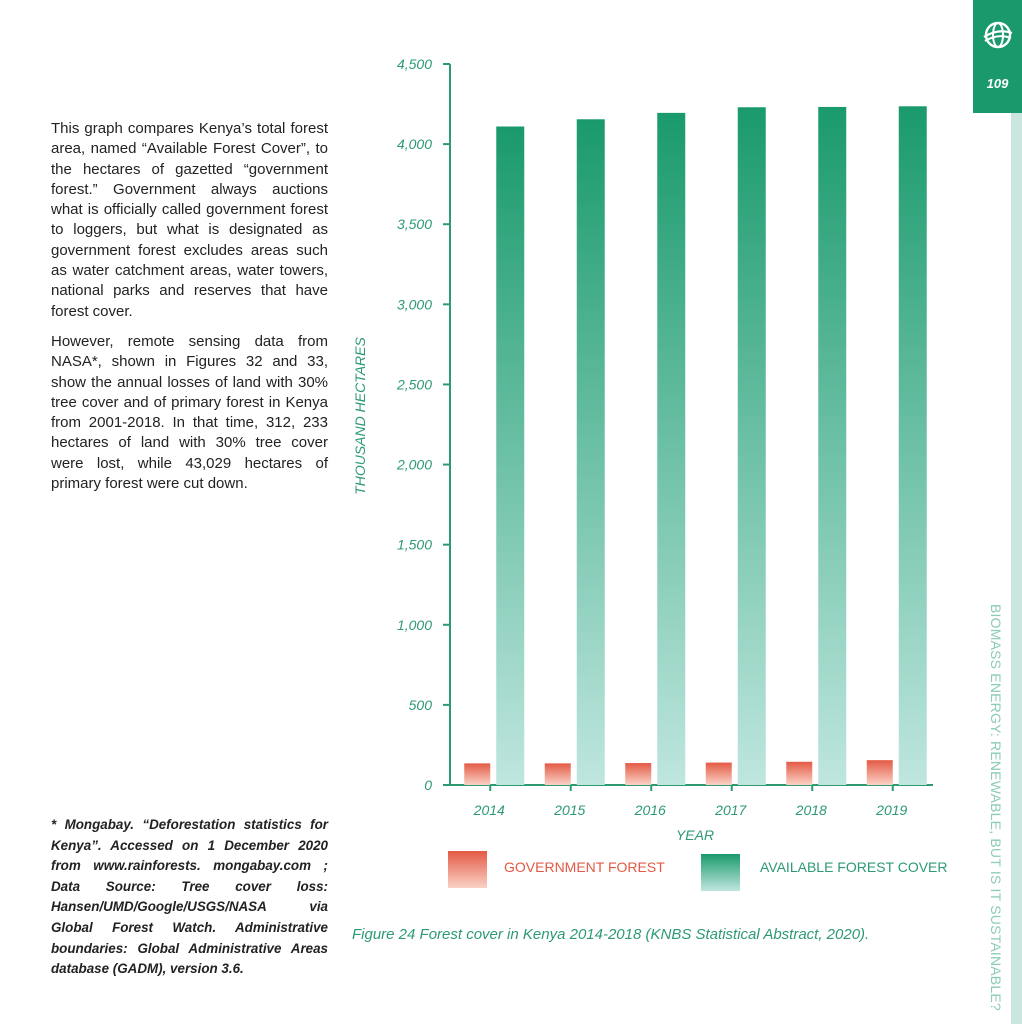 Image resolution: width=1022 pixels, height=1024 pixels. I want to click on x-tick-label: 2019, so click(891, 810).